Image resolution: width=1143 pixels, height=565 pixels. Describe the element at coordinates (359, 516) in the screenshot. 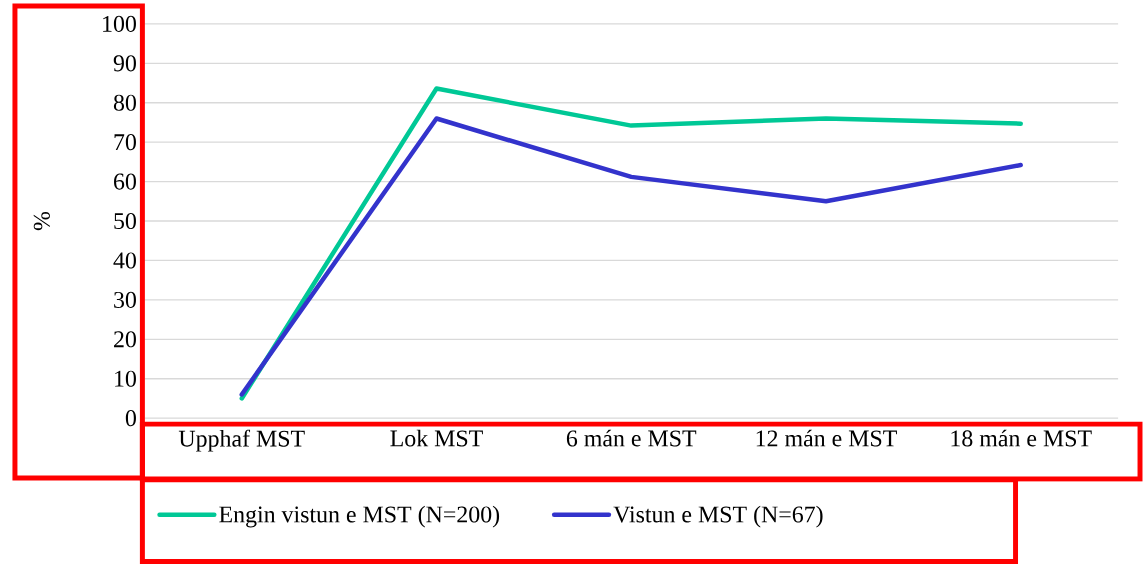

I see `legend-label: Engin vistun e MST (N=200)` at that location.